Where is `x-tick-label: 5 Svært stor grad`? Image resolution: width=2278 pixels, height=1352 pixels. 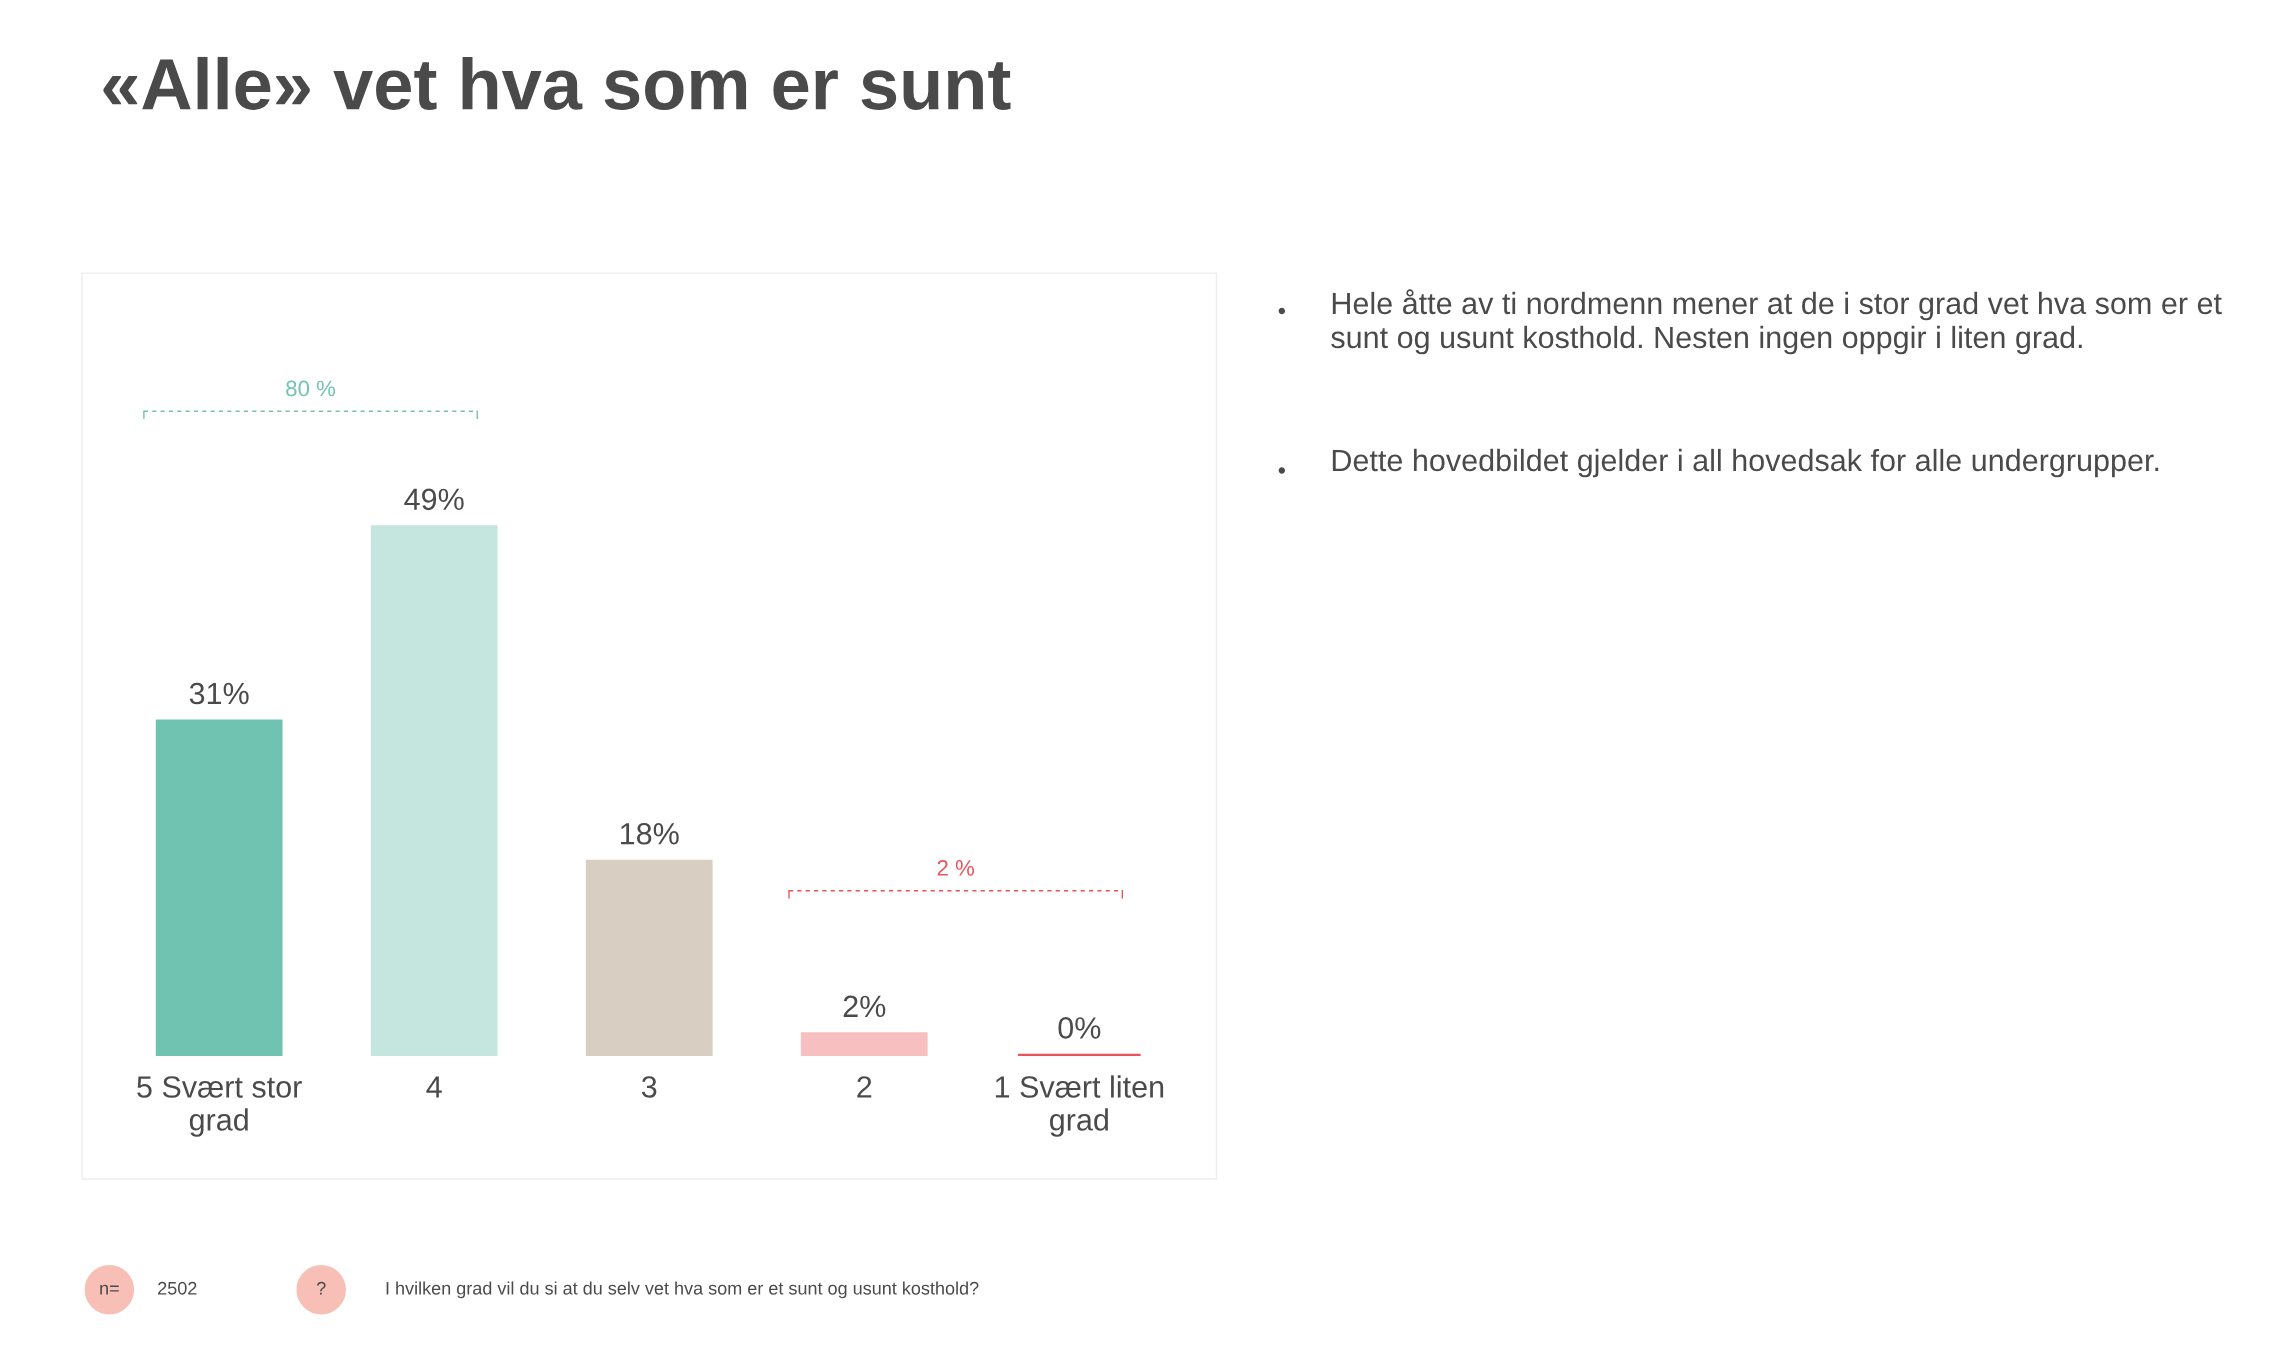
x-tick-label: 5 Svært stor grad is located at coordinates (219, 1106).